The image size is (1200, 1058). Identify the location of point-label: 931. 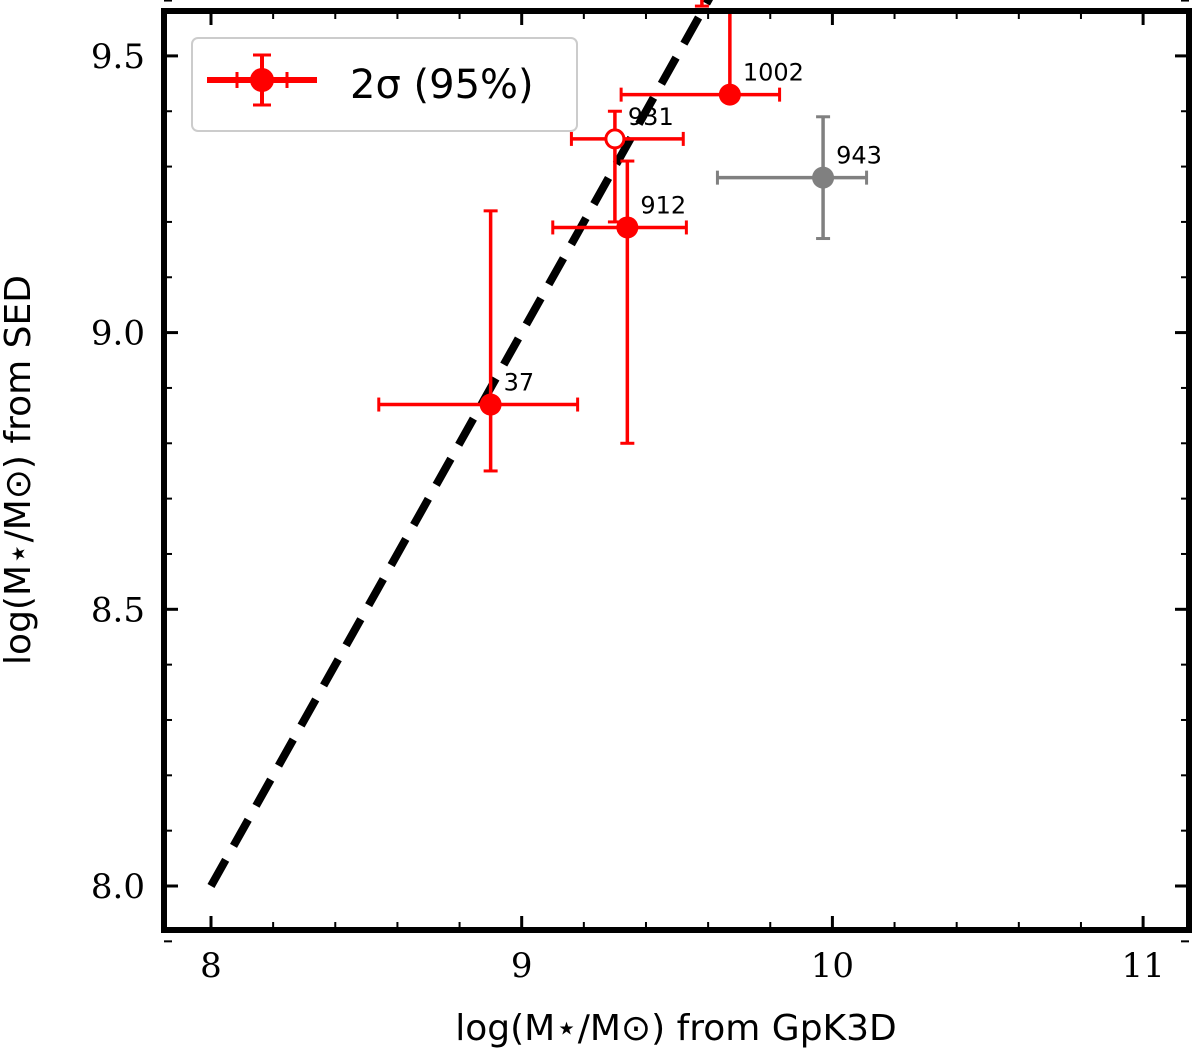
(651, 117).